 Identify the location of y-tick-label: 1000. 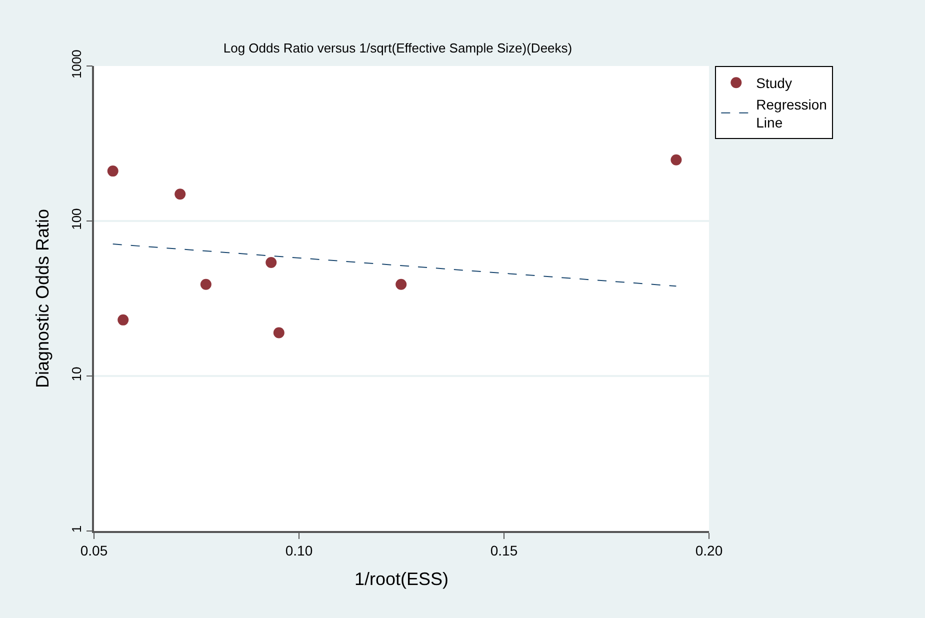
(76, 64).